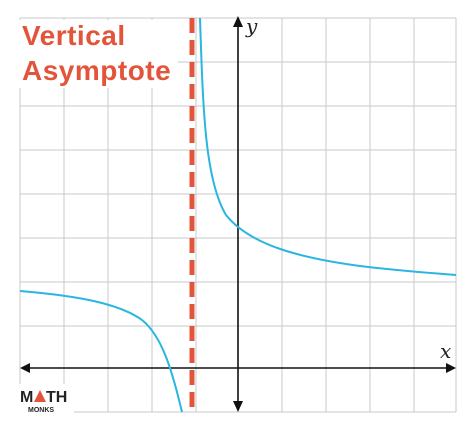 Image resolution: width=474 pixels, height=431 pixels. What do you see at coordinates (26, 397) in the screenshot?
I see `logo-text: M` at bounding box center [26, 397].